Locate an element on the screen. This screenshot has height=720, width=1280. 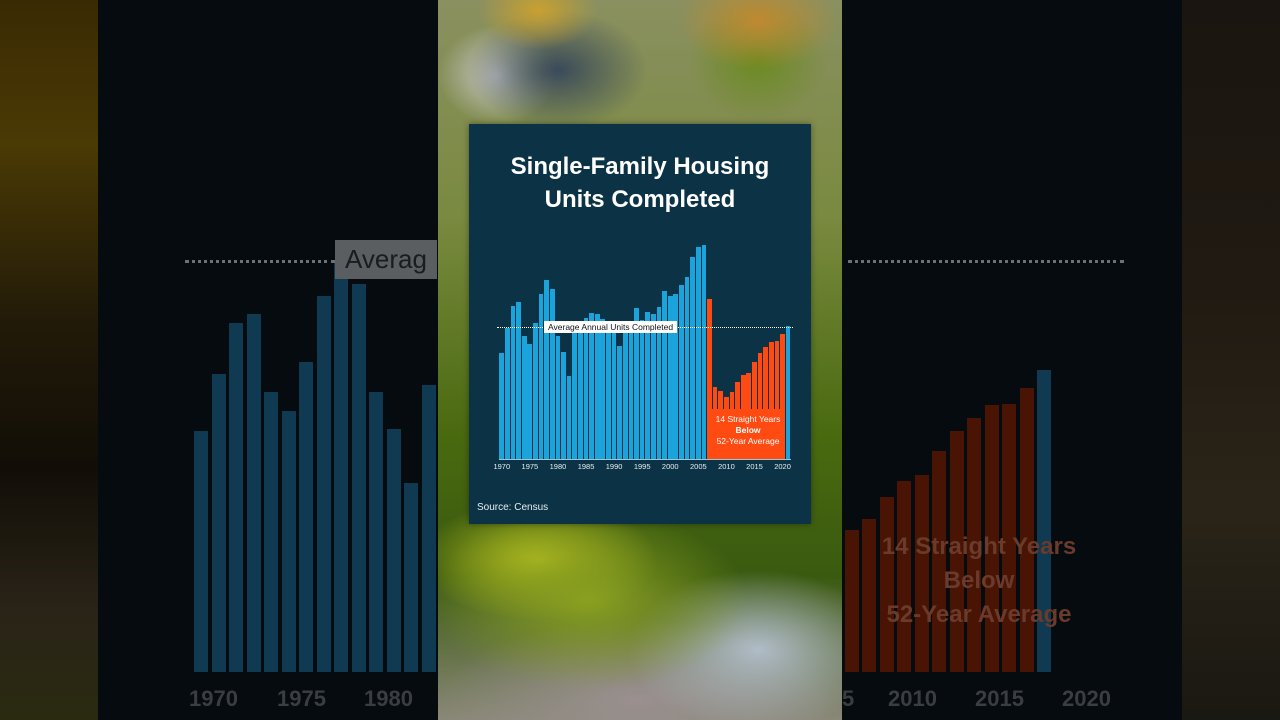
bar-1988 is located at coordinates (603, 389).